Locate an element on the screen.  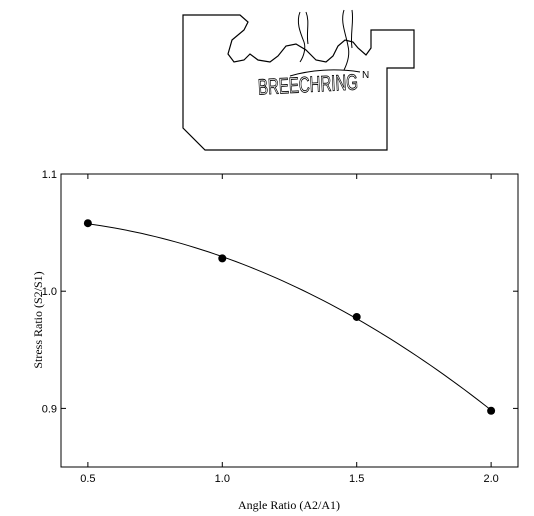
breech-ring-diagram: BREECHRING N is located at coordinates (298, 80).